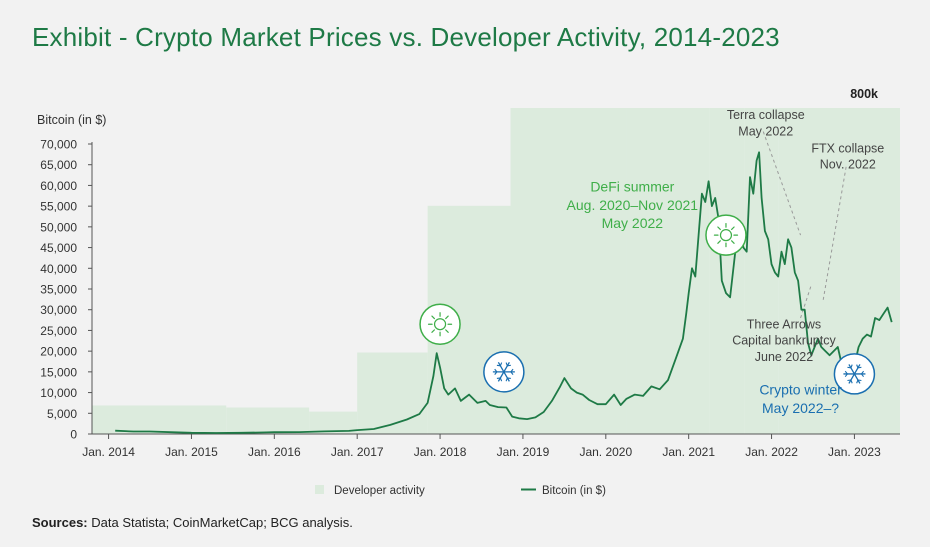  I want to click on y-tick-label-4: 20,000, so click(58, 352).